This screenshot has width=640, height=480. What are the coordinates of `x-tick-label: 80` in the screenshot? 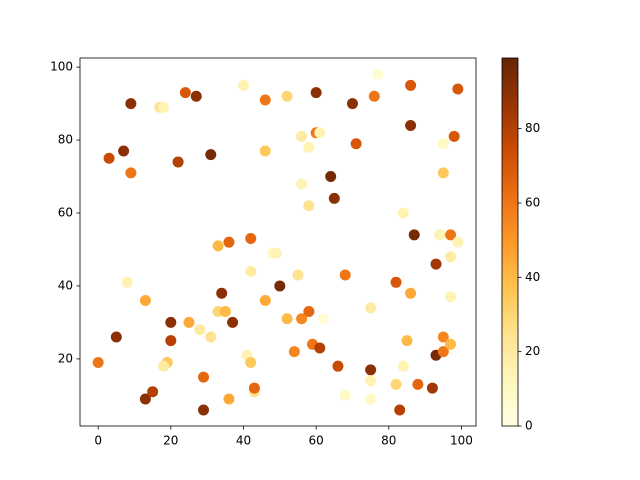 It's located at (388, 441).